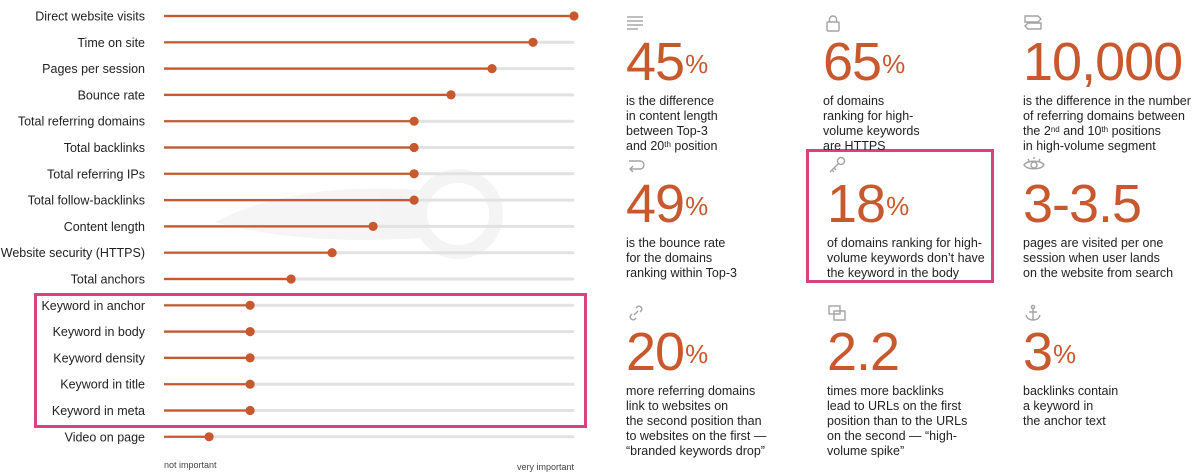 The image size is (1200, 476). Describe the element at coordinates (414, 121) in the screenshot. I see `dot-total-referring-domains` at that location.